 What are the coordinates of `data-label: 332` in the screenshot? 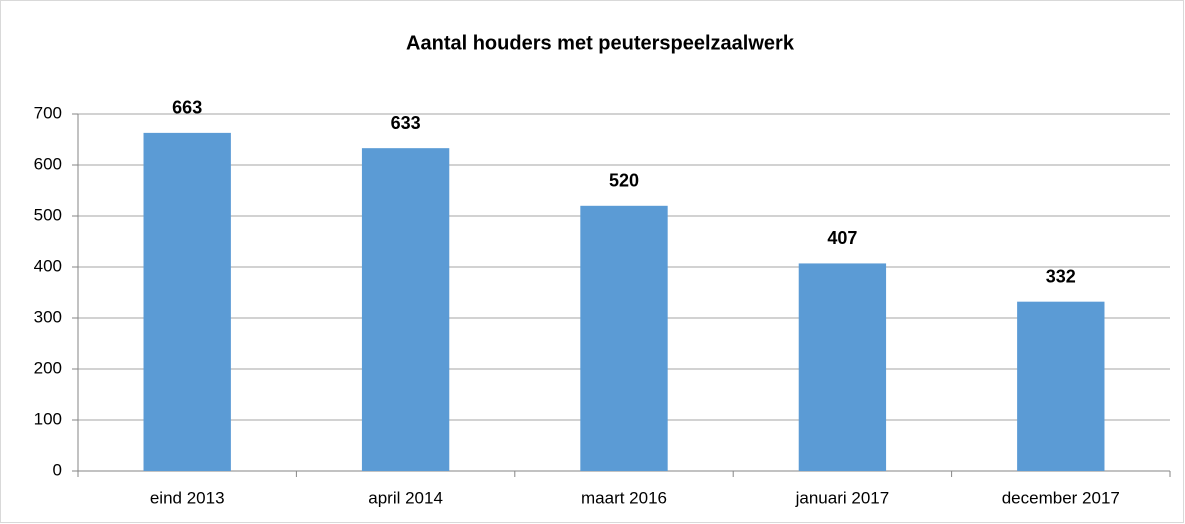 It's located at (1061, 276).